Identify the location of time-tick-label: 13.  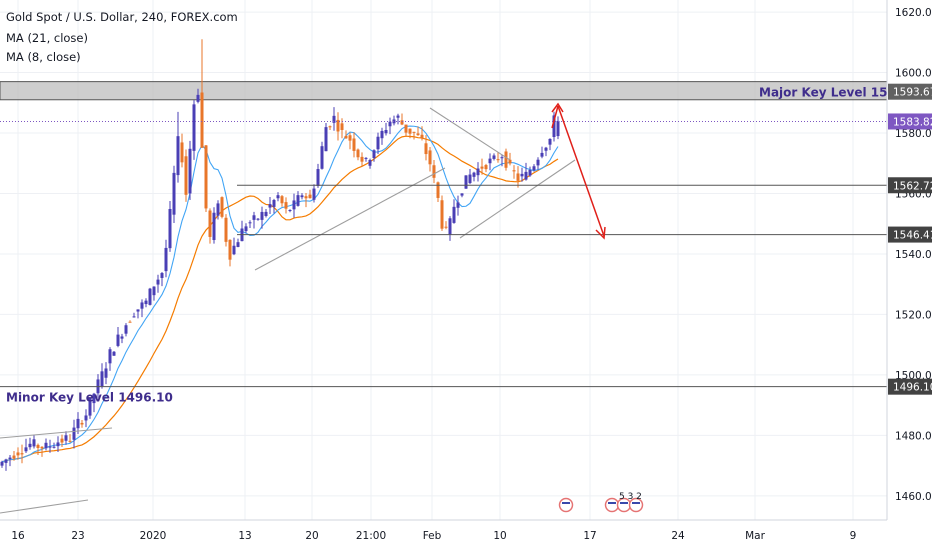
(244, 536).